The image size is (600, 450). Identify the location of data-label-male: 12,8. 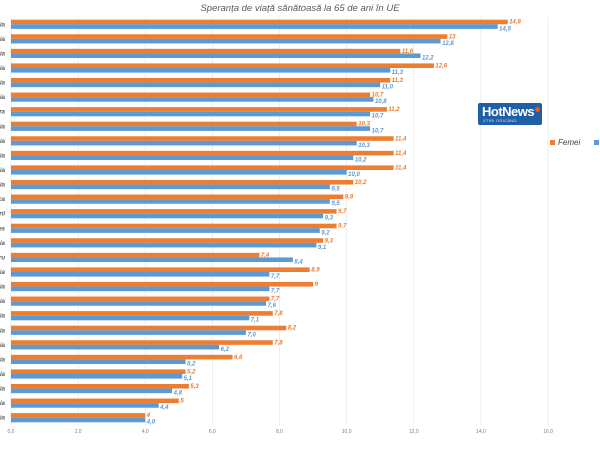
(448, 44).